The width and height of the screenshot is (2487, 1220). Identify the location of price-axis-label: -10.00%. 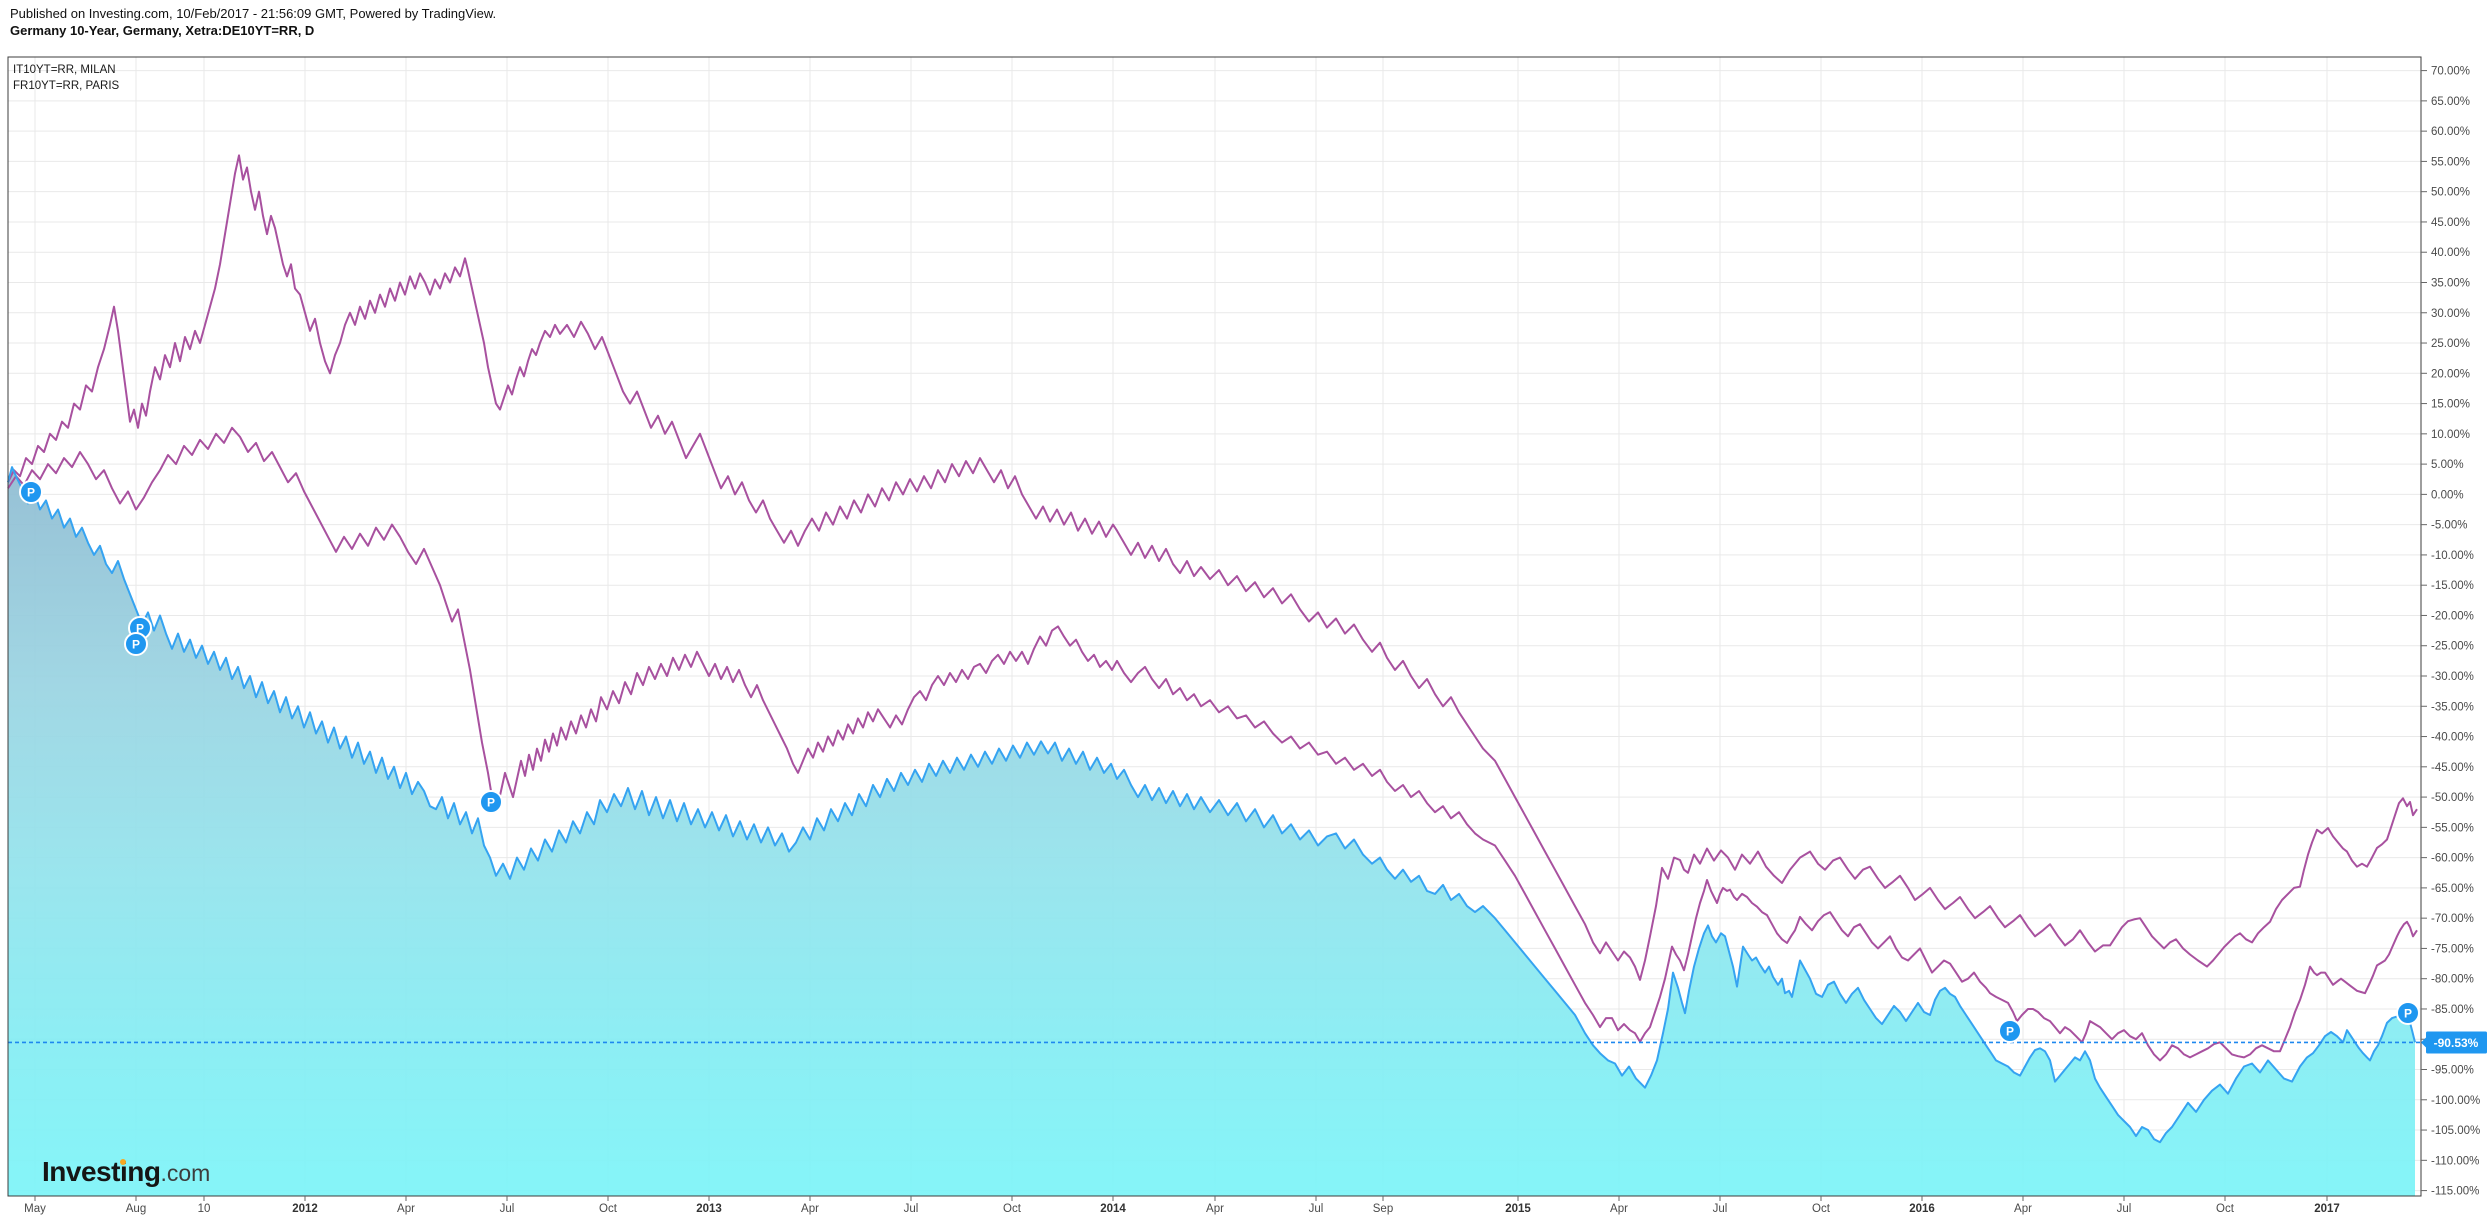
(2452, 556).